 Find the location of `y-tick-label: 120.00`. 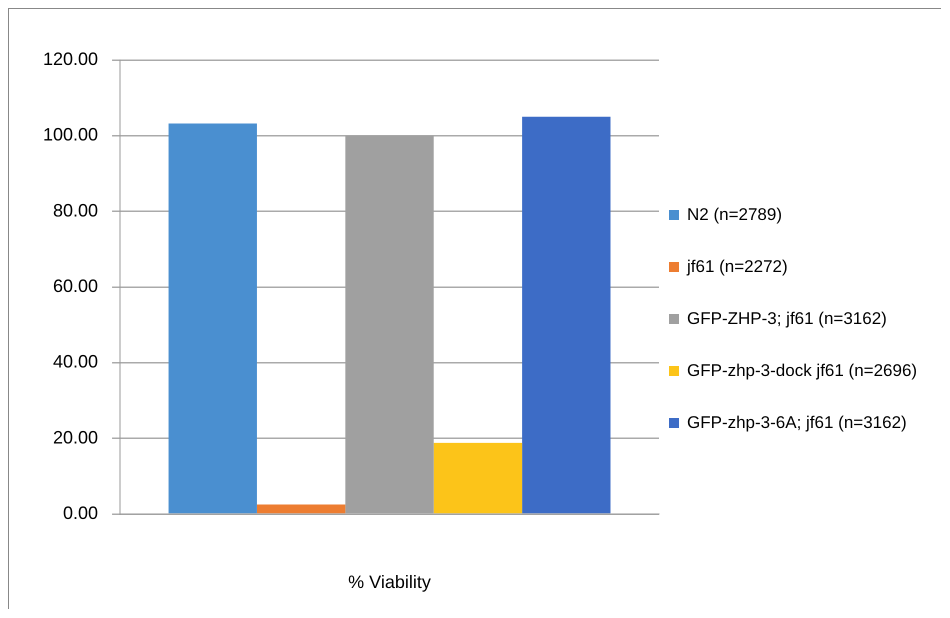

y-tick-label: 120.00 is located at coordinates (70, 58).